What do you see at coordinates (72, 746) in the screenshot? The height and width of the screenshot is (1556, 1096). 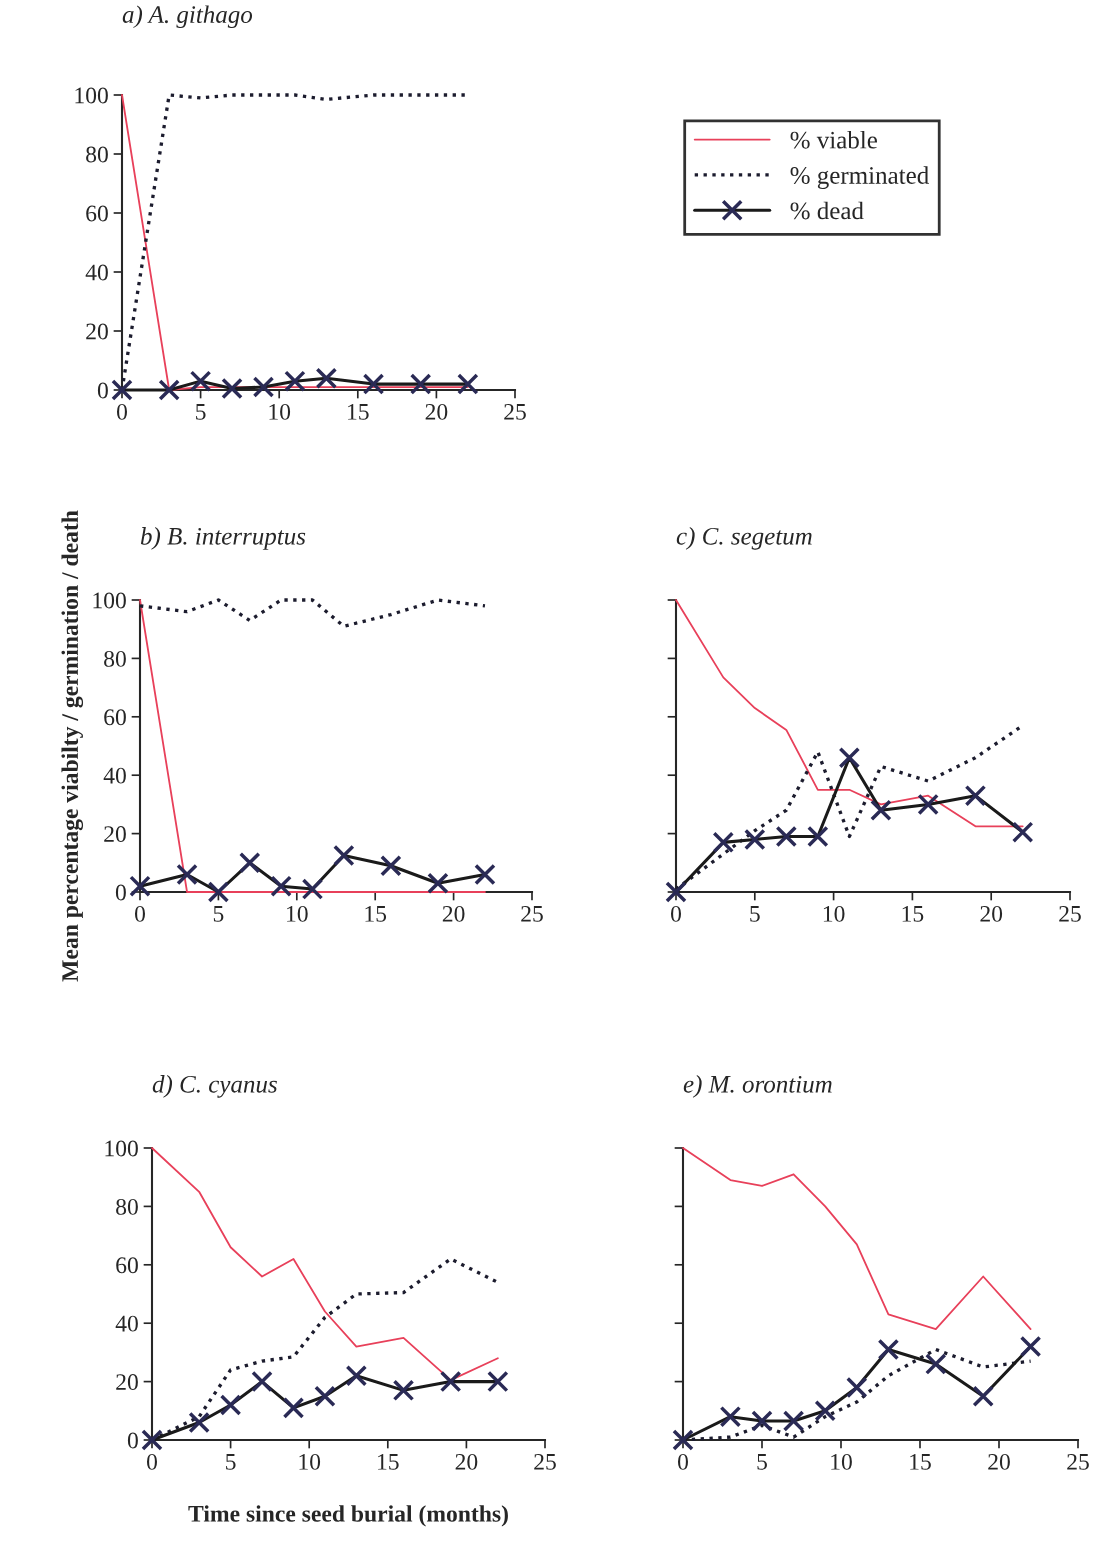 I see `y-axis-title: Mean percentage viabilty / germination / death` at bounding box center [72, 746].